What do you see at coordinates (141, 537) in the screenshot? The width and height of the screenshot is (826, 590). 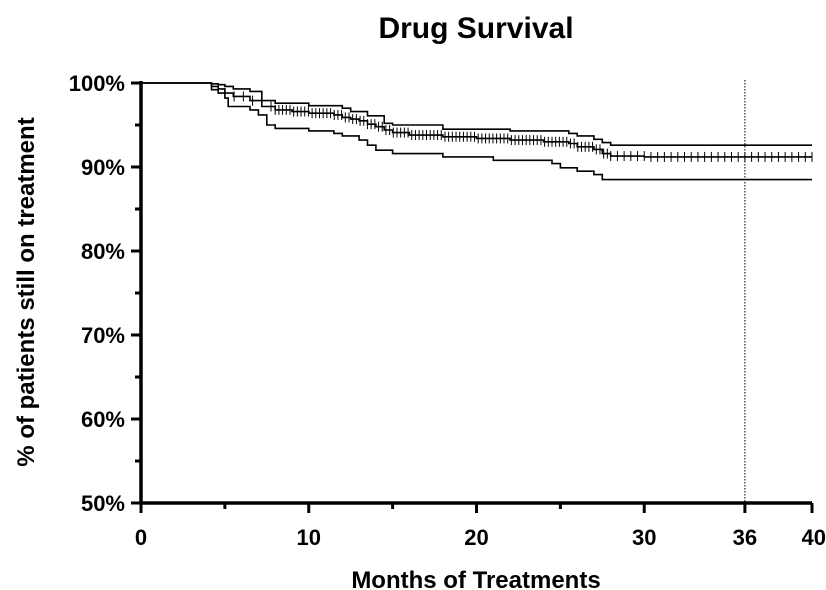 I see `x-tick-label: 0` at bounding box center [141, 537].